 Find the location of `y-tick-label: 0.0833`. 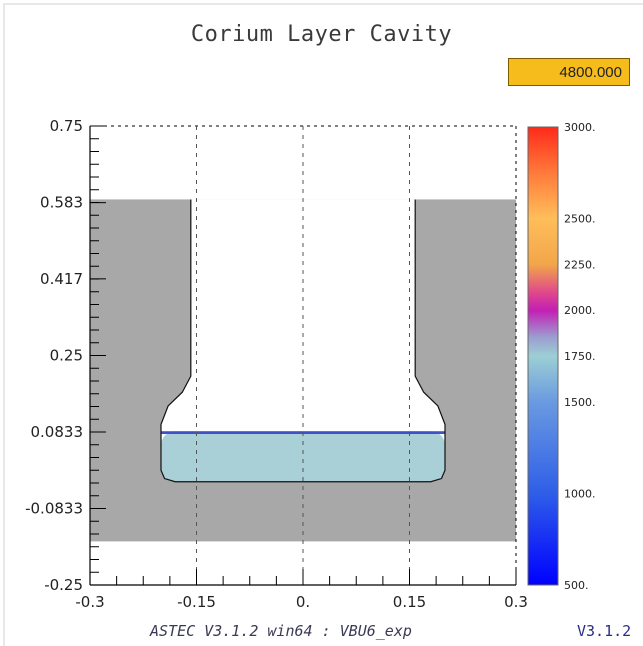

y-tick-label: 0.0833 is located at coordinates (57, 432).